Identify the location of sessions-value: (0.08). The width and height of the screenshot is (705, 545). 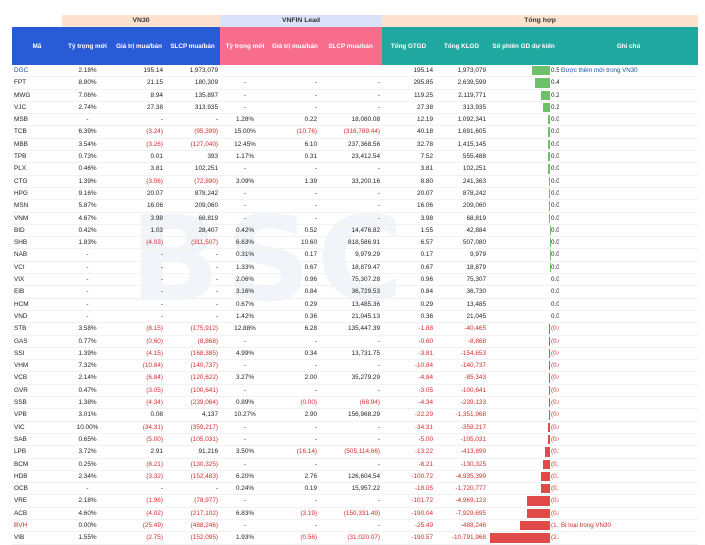
(555, 427).